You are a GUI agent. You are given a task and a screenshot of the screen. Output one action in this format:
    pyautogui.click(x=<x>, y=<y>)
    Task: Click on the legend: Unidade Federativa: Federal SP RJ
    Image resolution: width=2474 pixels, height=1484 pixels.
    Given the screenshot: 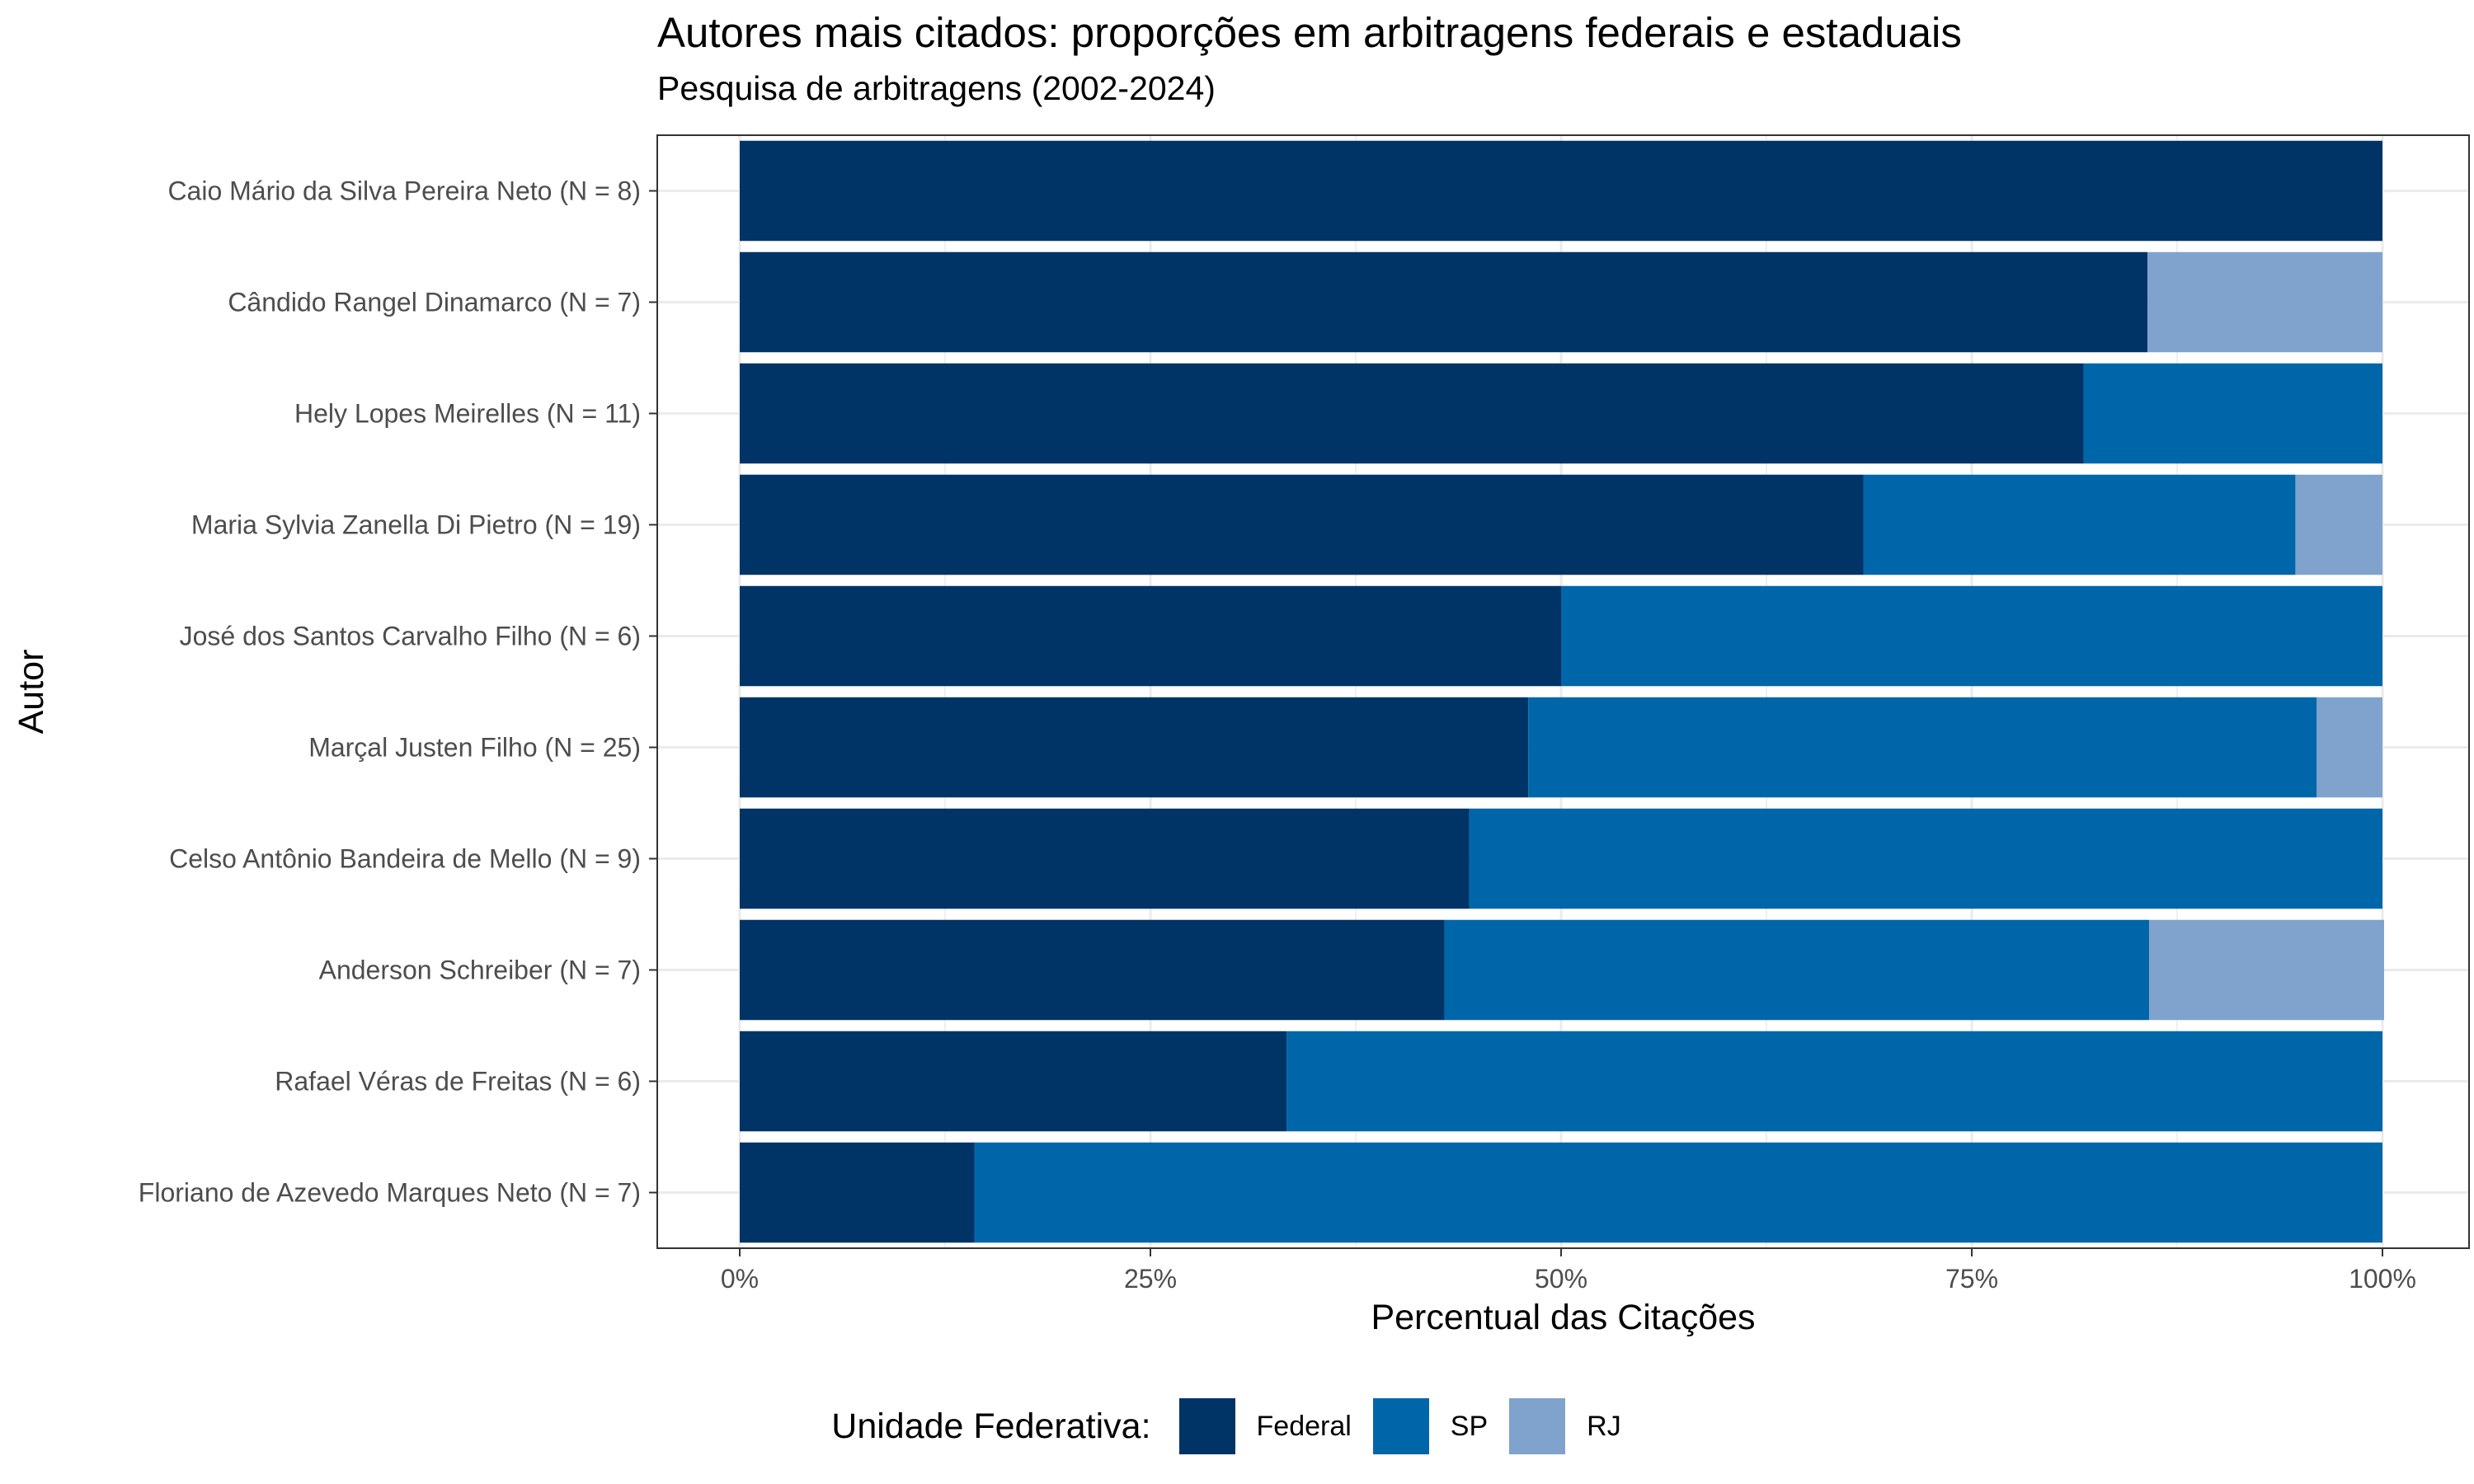 What is the action you would take?
    pyautogui.click(x=1237, y=1426)
    